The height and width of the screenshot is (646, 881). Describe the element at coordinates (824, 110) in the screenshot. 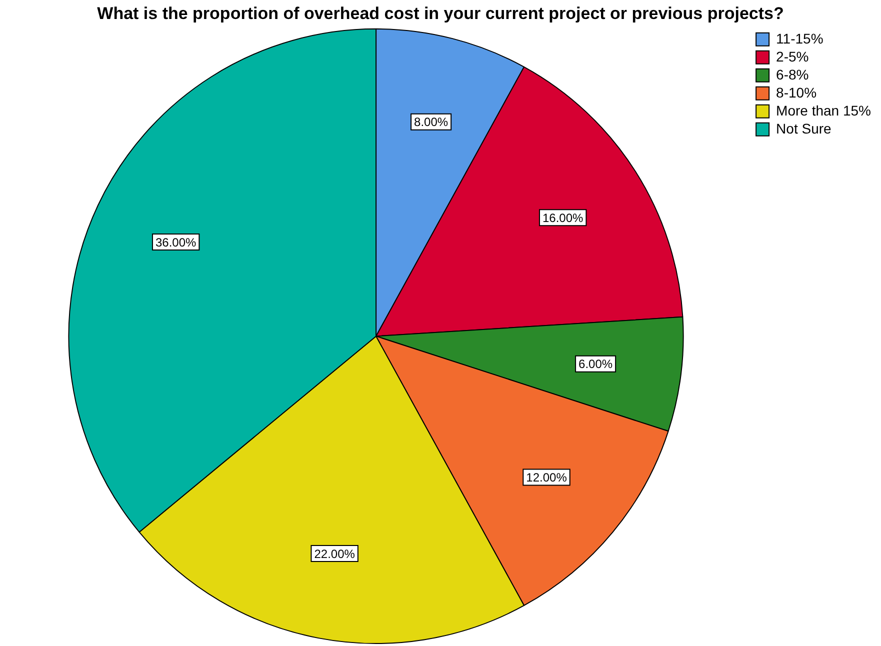

I see `legend-label: More than 15%` at that location.